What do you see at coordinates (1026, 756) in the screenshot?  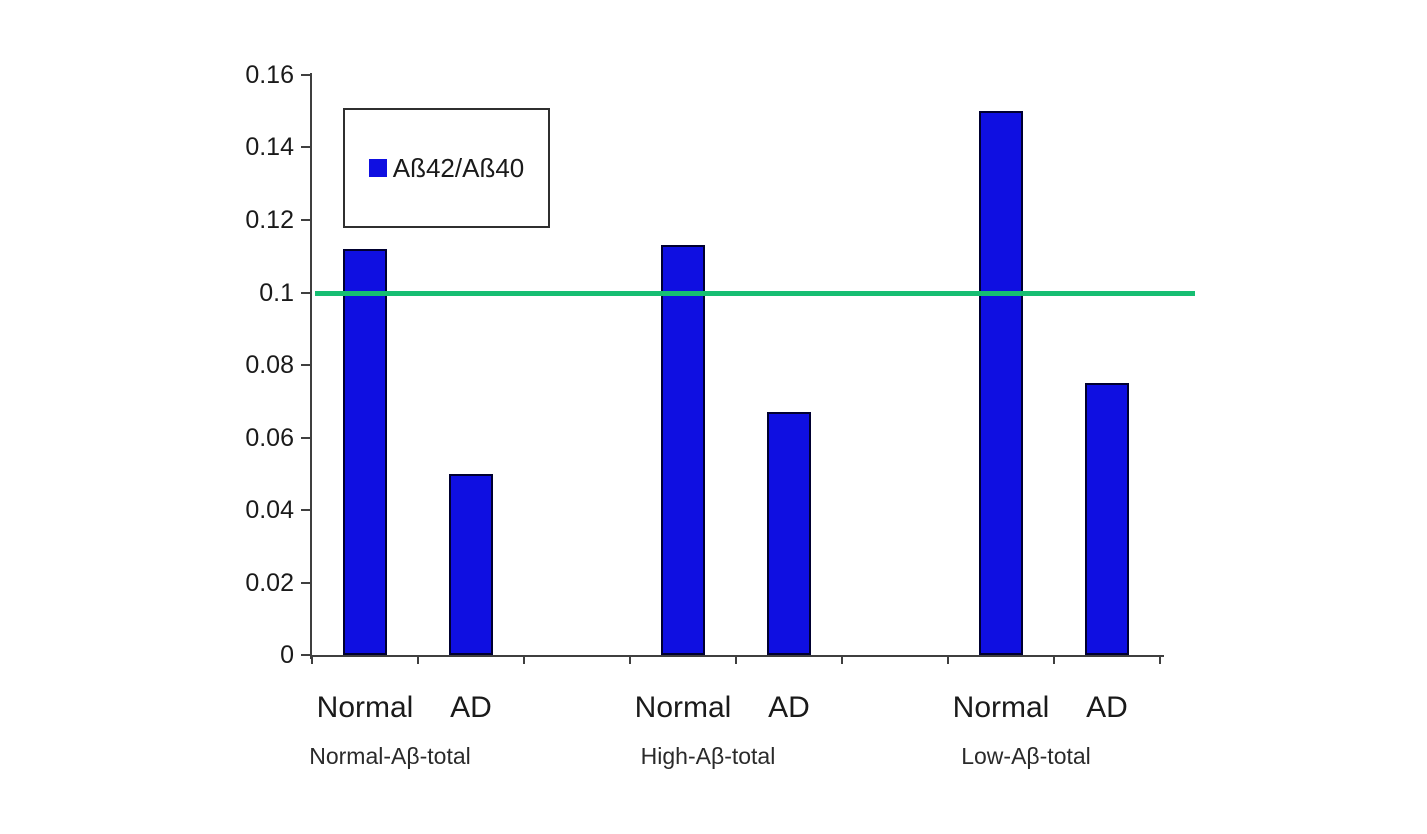 I see `group-label: Low-Aβ-total` at bounding box center [1026, 756].